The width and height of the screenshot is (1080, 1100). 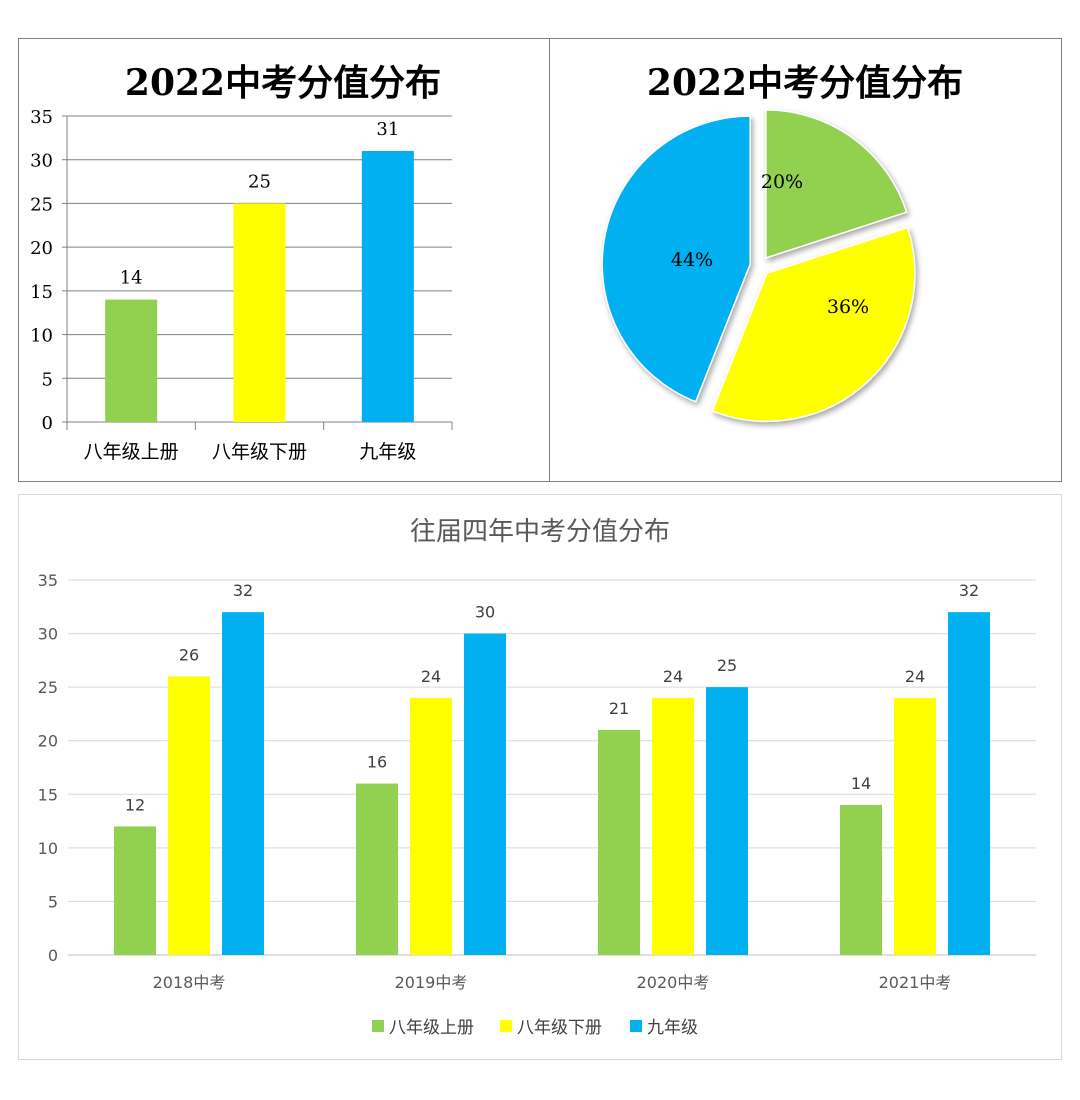 I want to click on history-bar-chart-y-tick-label: 15, so click(x=48, y=794).